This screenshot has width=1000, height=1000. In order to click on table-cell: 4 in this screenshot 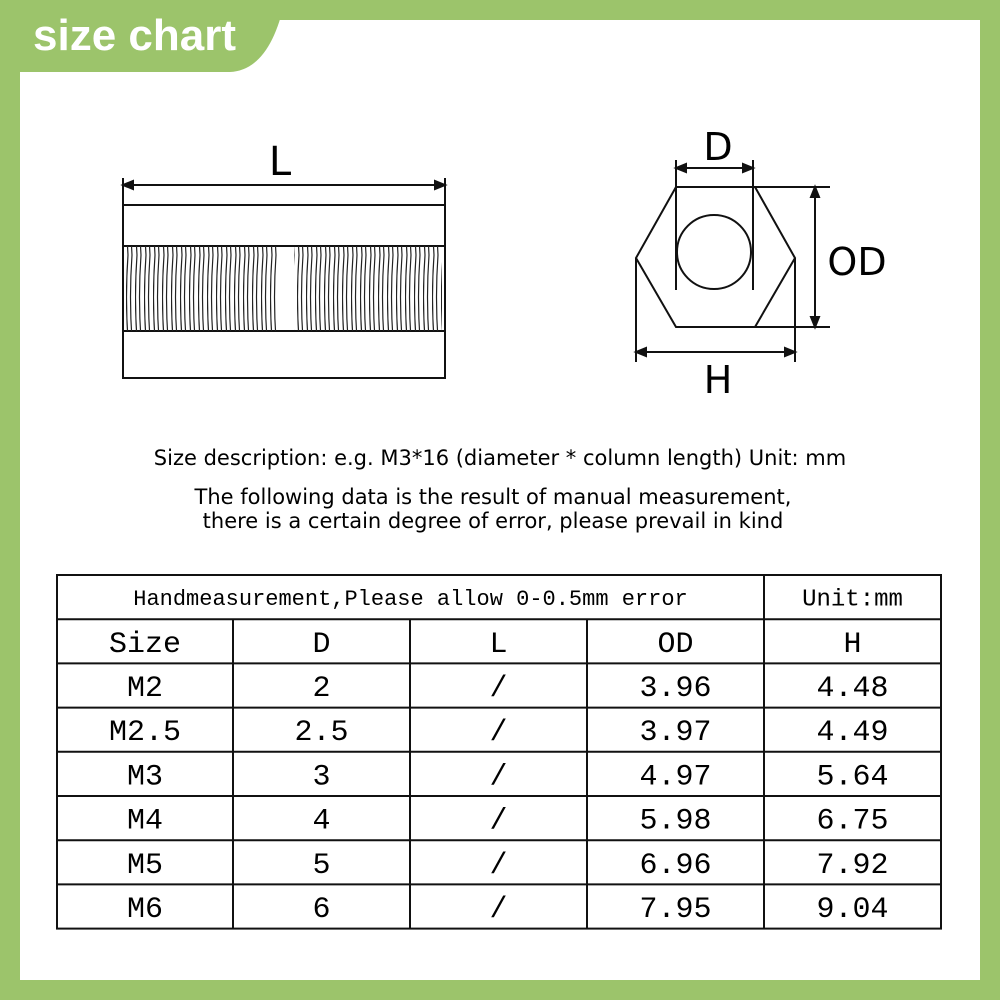, I will do `click(321, 822)`.